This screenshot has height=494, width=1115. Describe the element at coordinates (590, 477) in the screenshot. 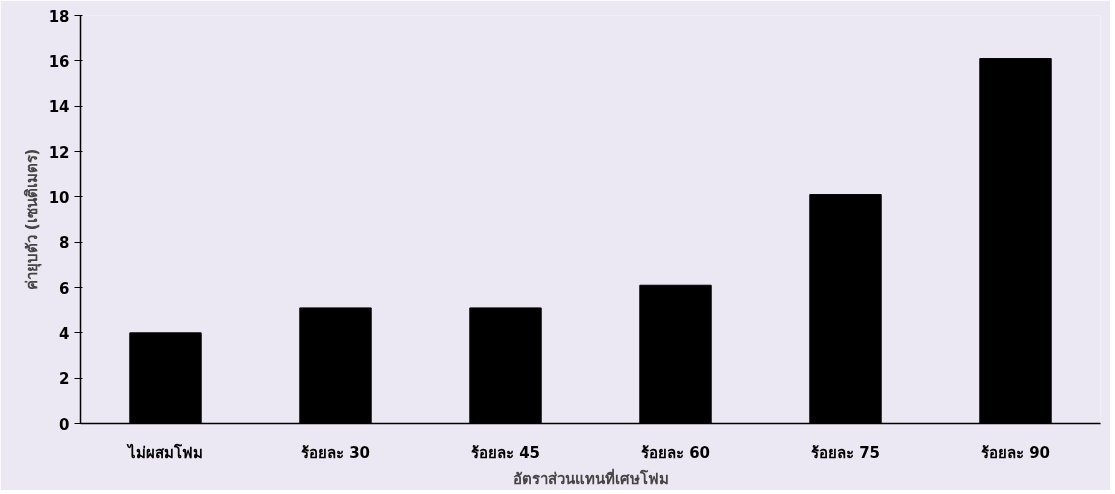

I see `x-axis-title: อัตราส่วนแทนที่เศษโฟม` at that location.